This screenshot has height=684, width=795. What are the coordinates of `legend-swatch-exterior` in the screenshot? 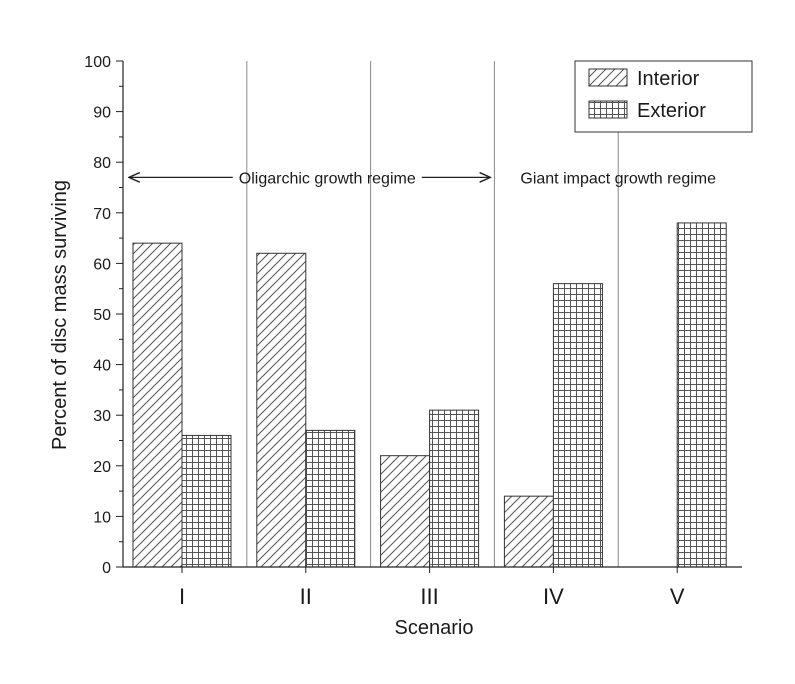 It's located at (608, 109).